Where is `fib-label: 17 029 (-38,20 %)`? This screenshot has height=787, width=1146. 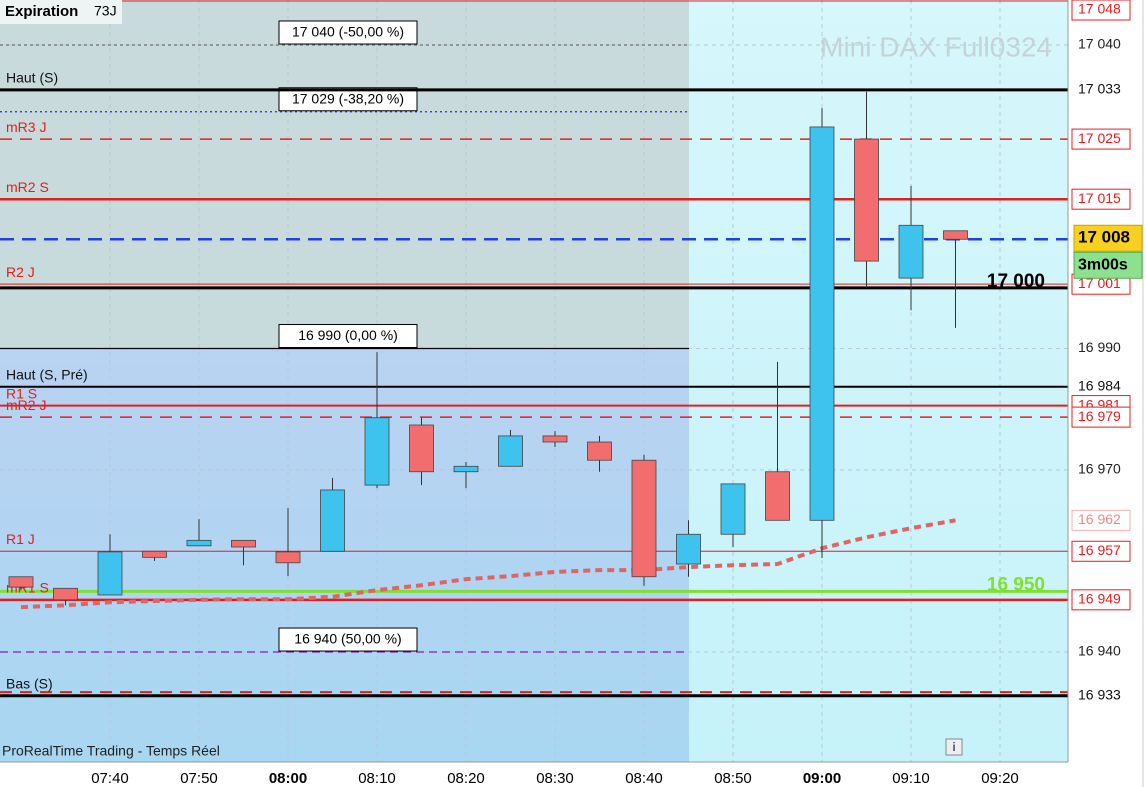 fib-label: 17 029 (-38,20 %) is located at coordinates (348, 98).